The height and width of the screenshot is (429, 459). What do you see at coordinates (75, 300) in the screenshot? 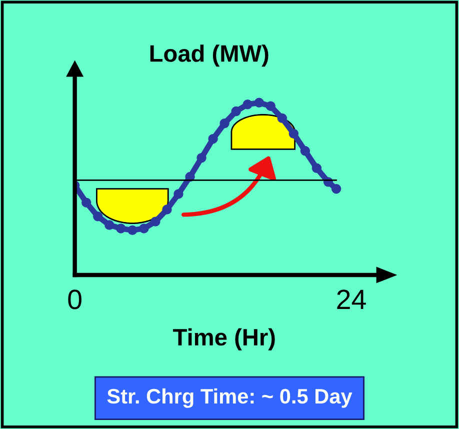
I see `x-tick-label: 0` at bounding box center [75, 300].